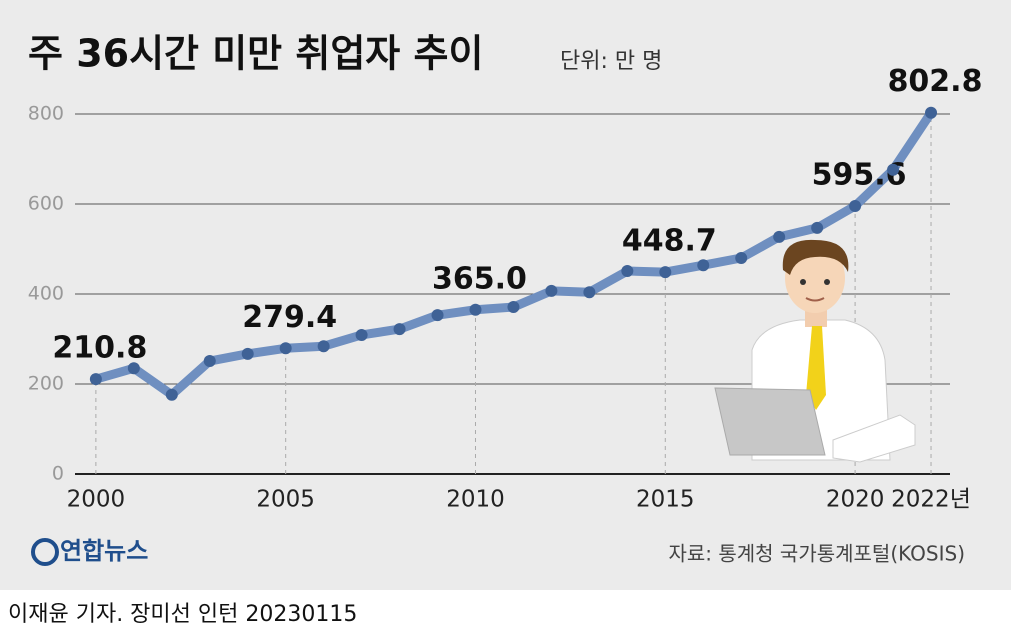  What do you see at coordinates (58, 474) in the screenshot?
I see `y-tick-label: 0` at bounding box center [58, 474].